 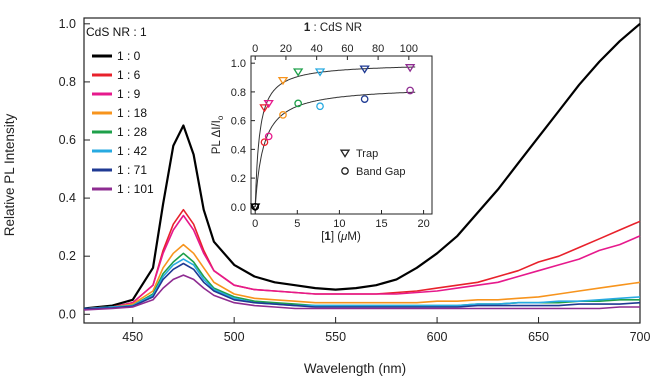 I want to click on main-y-tick-label: 0.0, so click(x=67, y=314).